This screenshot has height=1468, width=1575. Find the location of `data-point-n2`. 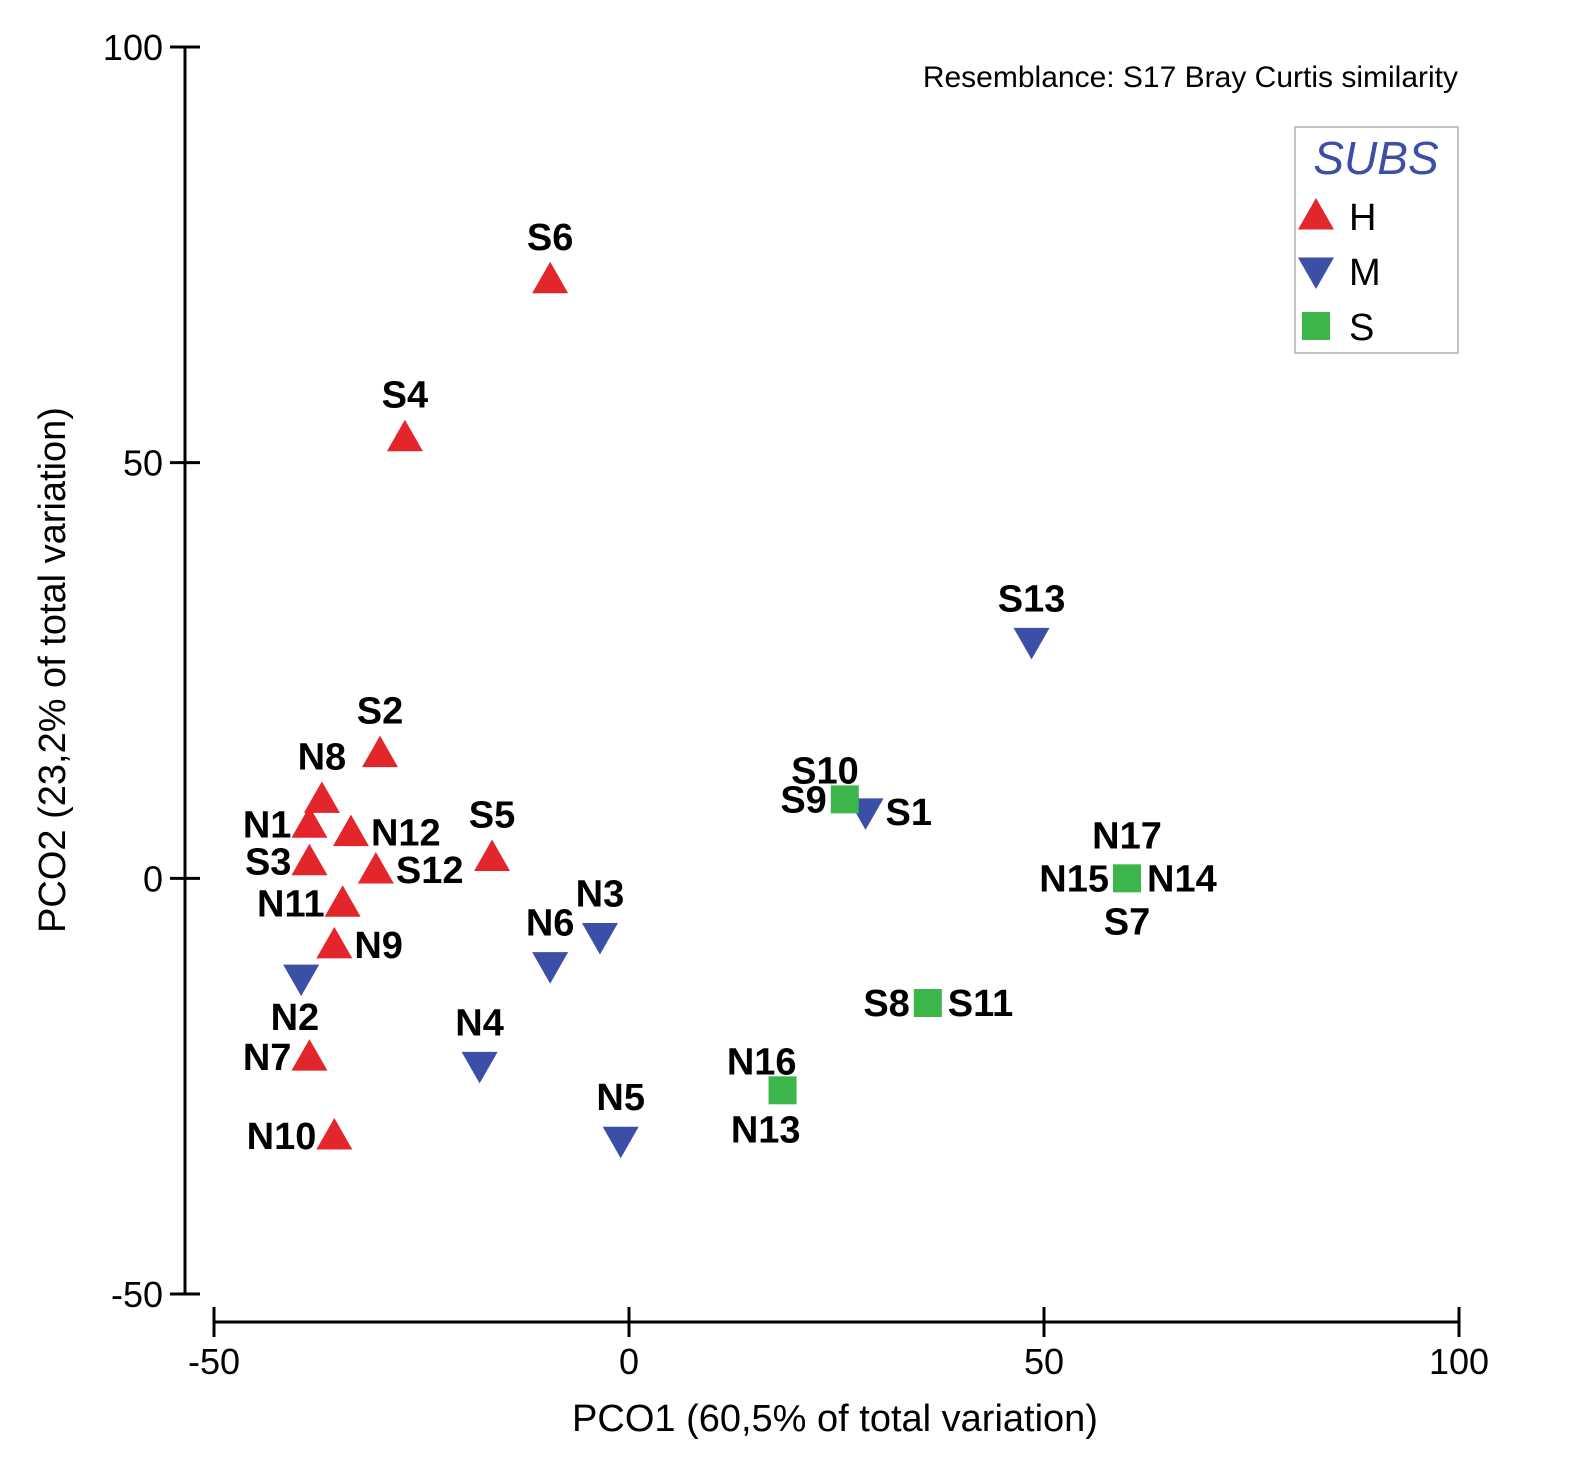

data-point-n2 is located at coordinates (301, 980).